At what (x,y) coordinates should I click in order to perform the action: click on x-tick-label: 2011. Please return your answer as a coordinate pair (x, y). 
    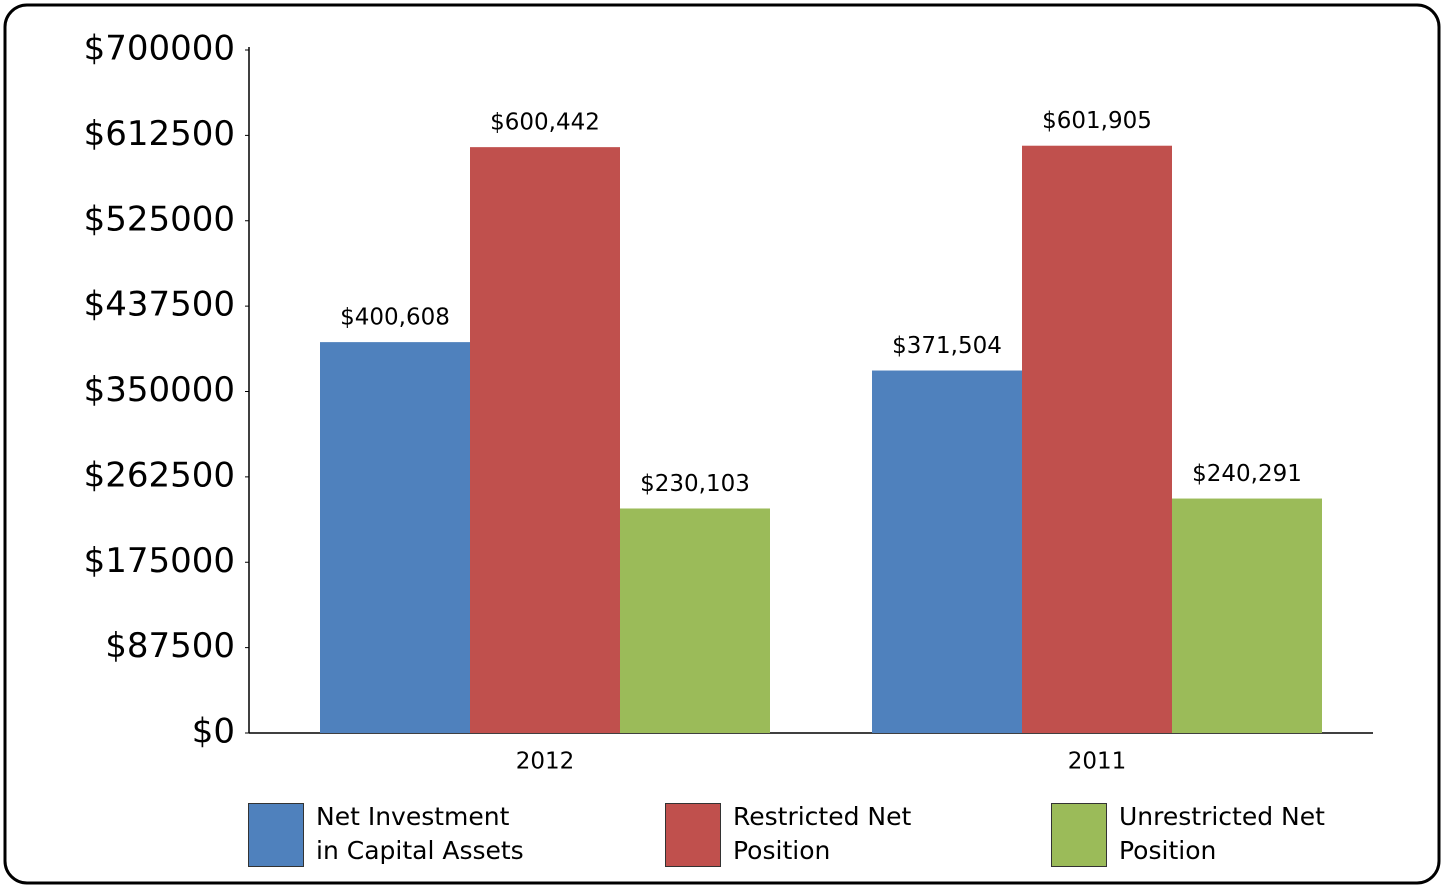
    Looking at the image, I should click on (1097, 762).